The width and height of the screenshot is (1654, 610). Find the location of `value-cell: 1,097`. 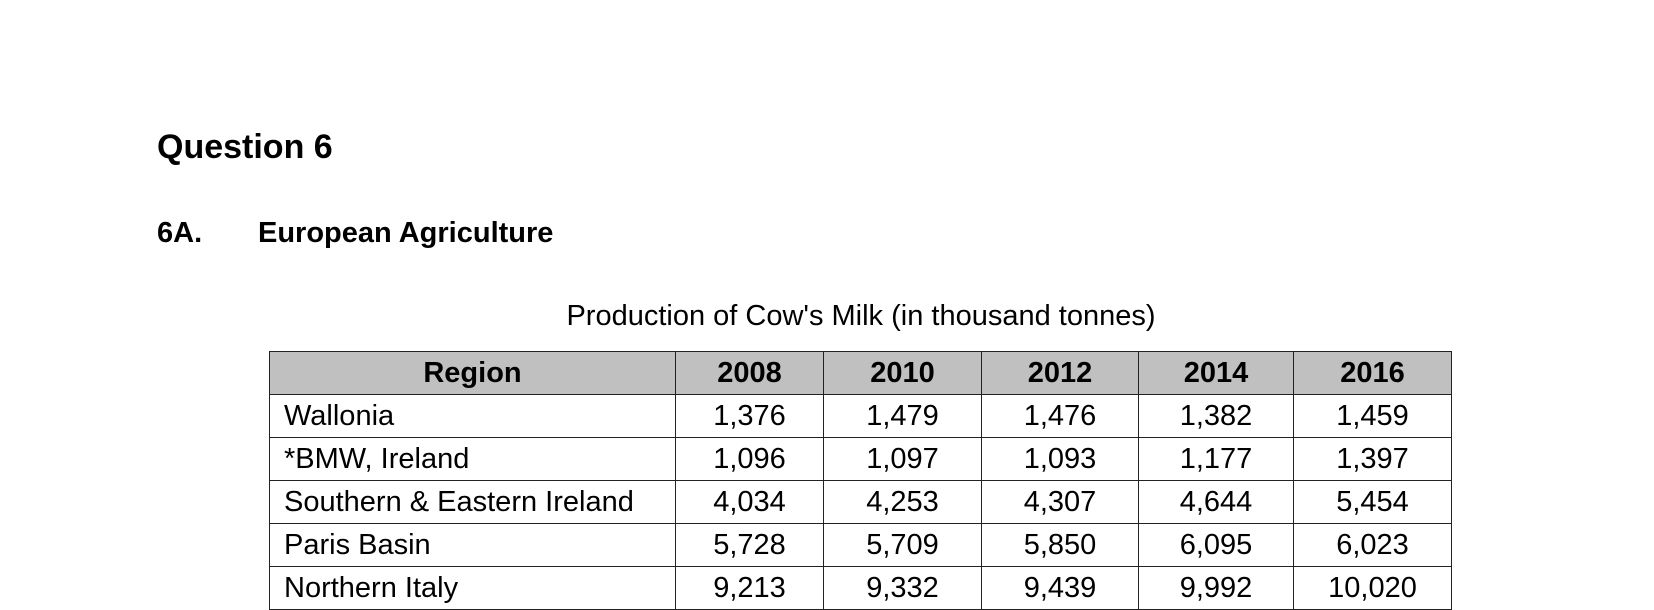

value-cell: 1,097 is located at coordinates (902, 459).